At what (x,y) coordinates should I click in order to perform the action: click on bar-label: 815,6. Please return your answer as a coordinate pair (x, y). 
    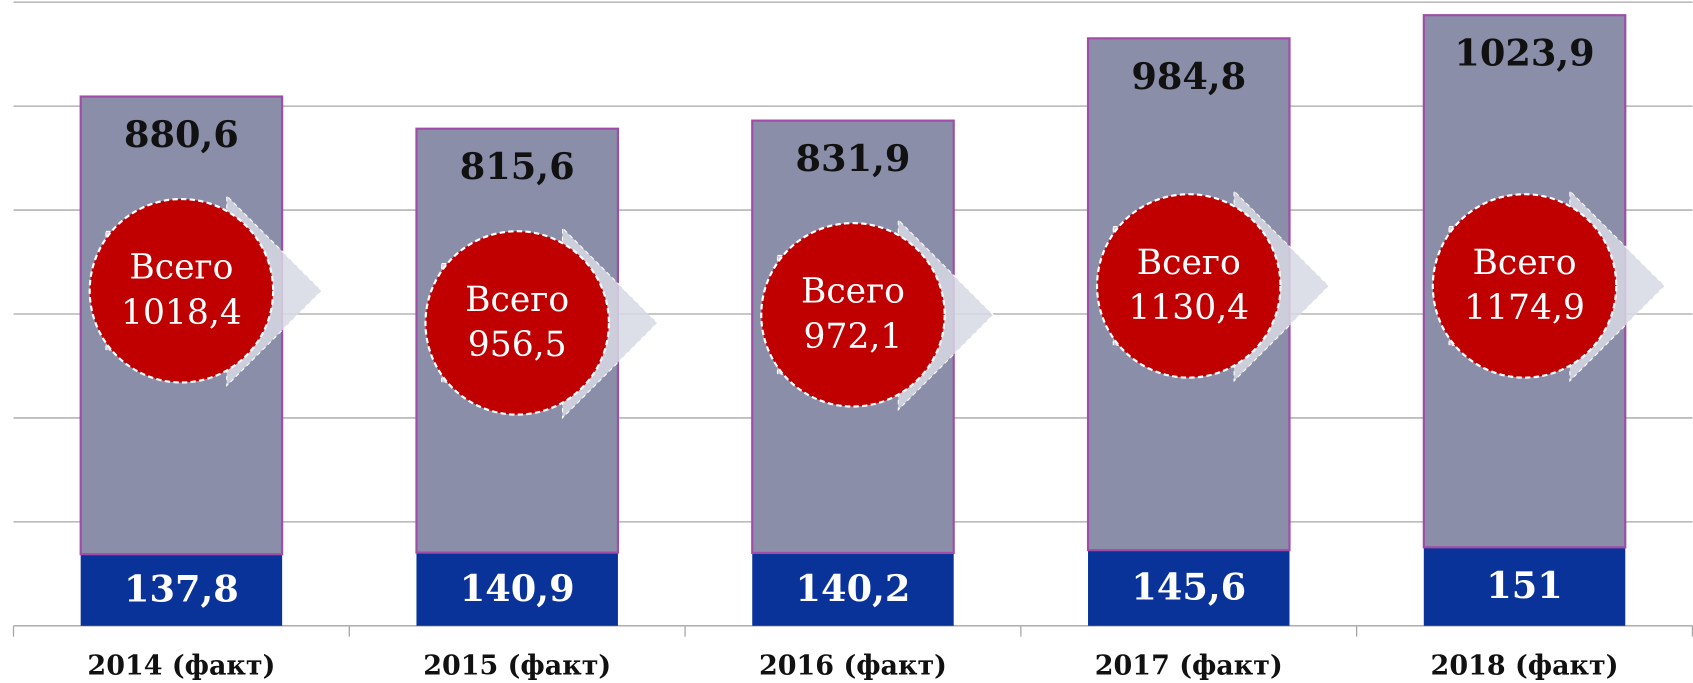
    Looking at the image, I should click on (517, 166).